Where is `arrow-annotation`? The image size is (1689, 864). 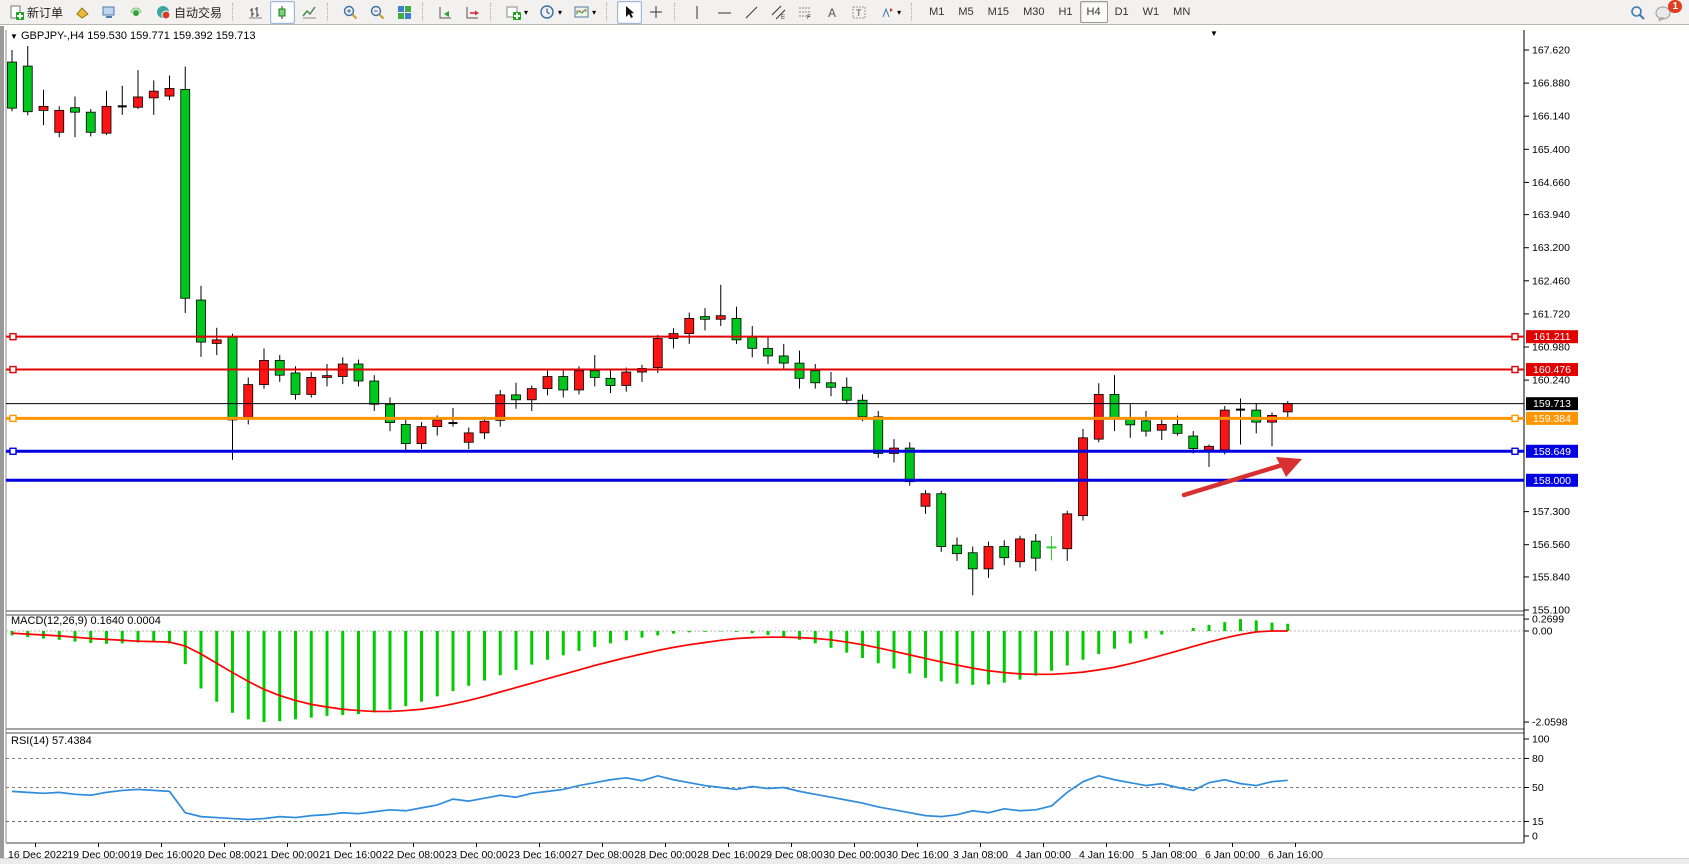
arrow-annotation is located at coordinates (1241, 477).